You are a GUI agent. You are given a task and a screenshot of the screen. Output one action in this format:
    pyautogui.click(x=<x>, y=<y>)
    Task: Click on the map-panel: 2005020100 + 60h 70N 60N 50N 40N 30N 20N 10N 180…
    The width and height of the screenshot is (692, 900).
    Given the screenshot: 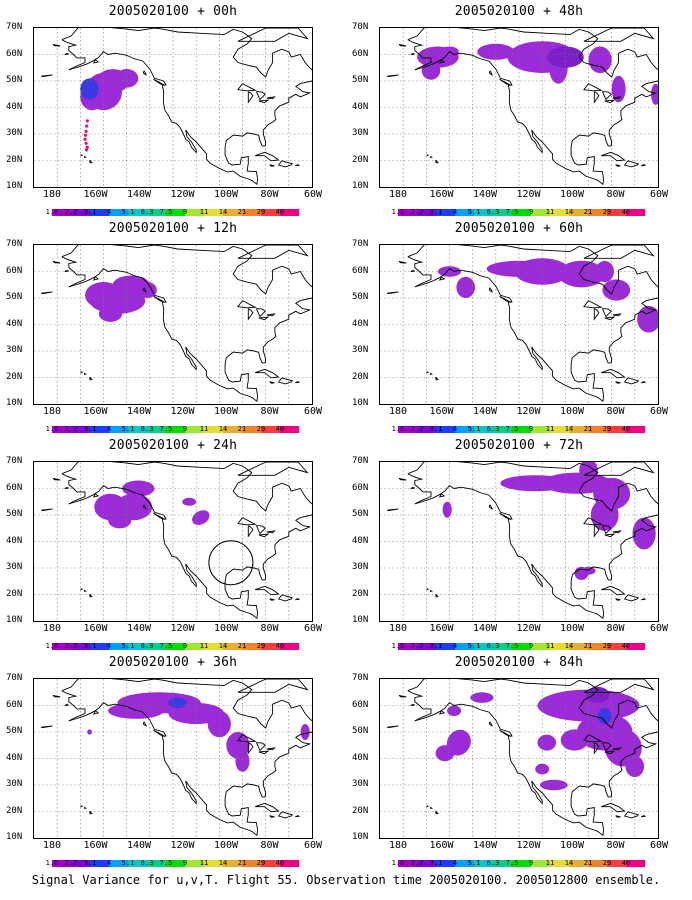 What is the action you would take?
    pyautogui.click(x=519, y=325)
    